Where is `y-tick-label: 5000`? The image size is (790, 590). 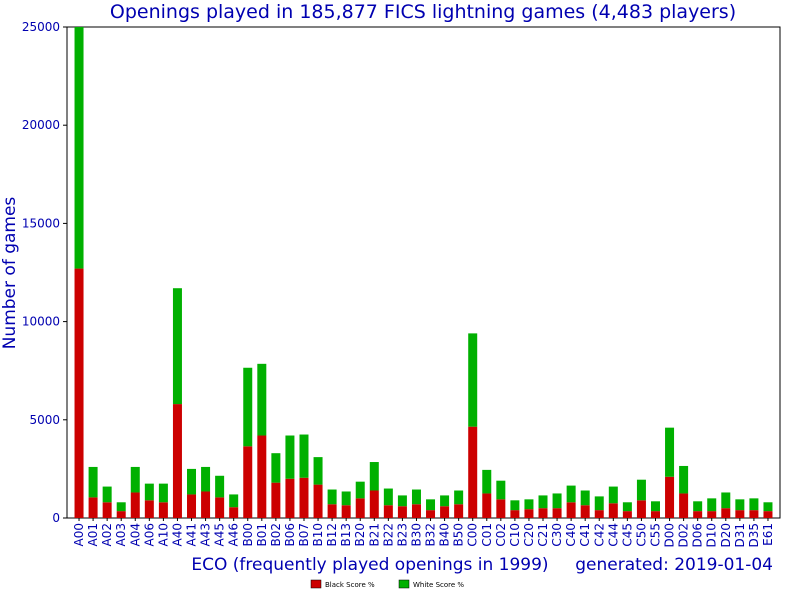 y-tick-label: 5000 is located at coordinates (44, 420).